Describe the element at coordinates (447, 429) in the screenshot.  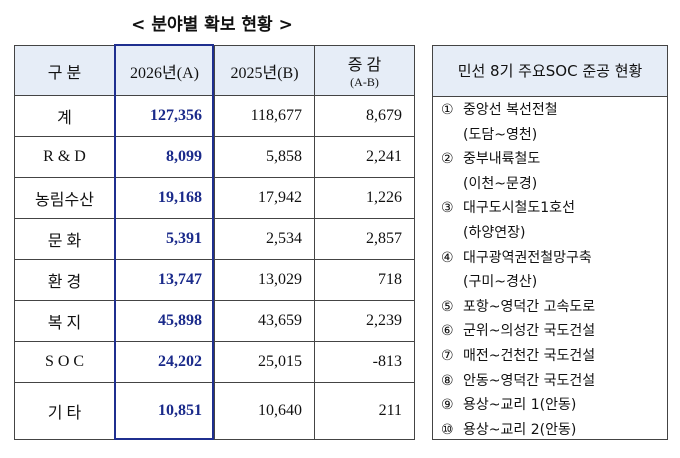
I see `project-number: ⑩` at that location.